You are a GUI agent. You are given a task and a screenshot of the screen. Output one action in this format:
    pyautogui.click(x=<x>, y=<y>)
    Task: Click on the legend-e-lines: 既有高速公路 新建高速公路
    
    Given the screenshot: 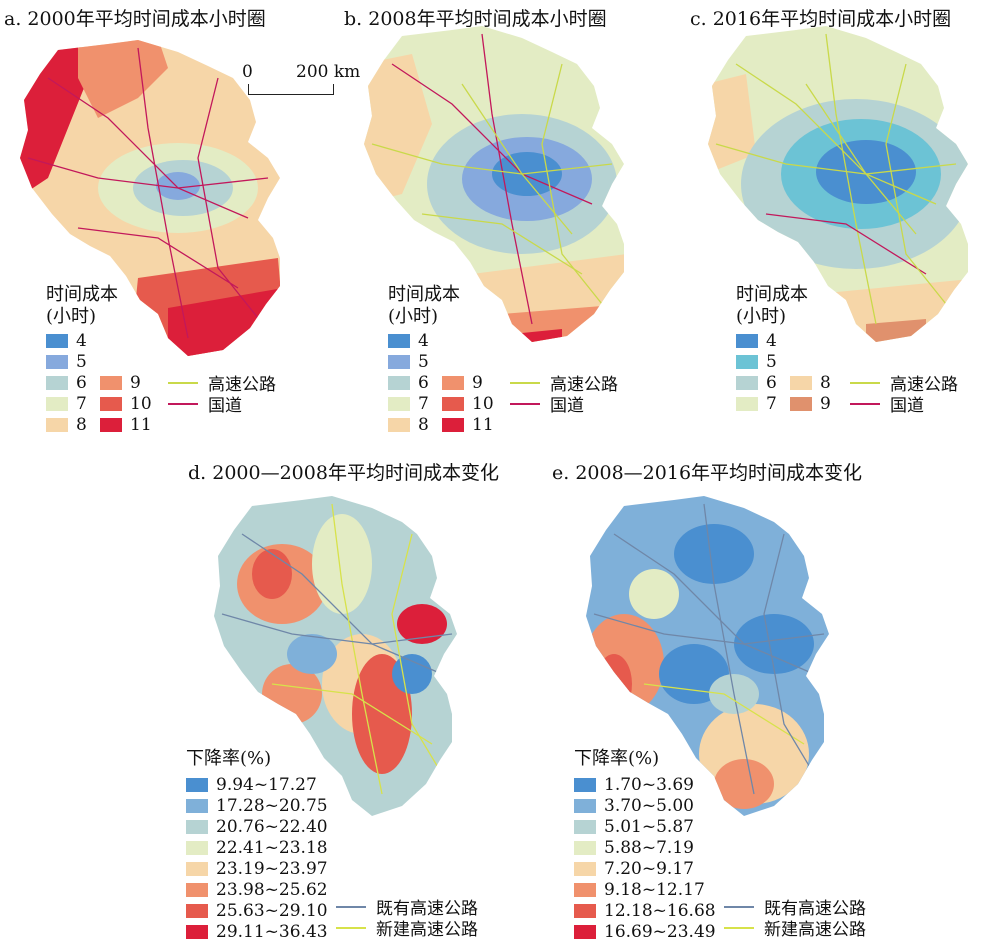 What is the action you would take?
    pyautogui.click(x=795, y=918)
    